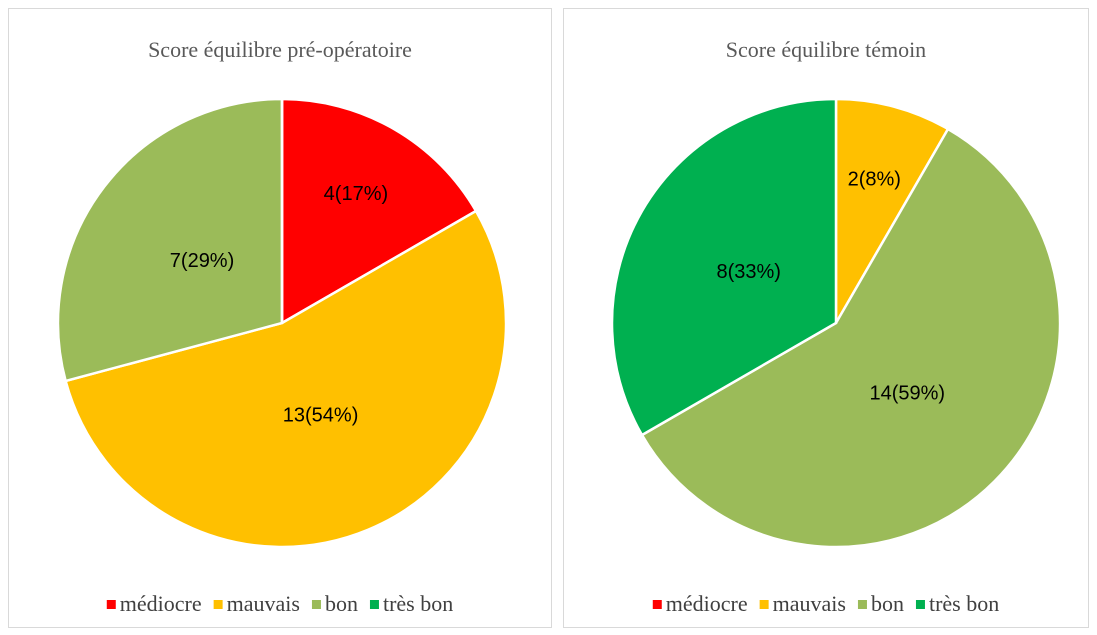  Describe the element at coordinates (321, 415) in the screenshot. I see `data-label: 13(54%)` at that location.